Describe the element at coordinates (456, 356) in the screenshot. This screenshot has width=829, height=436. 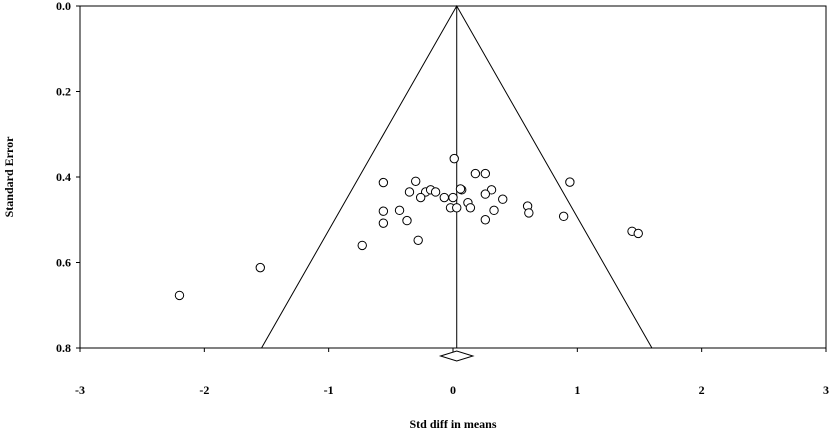
I see `summary-diamond` at that location.